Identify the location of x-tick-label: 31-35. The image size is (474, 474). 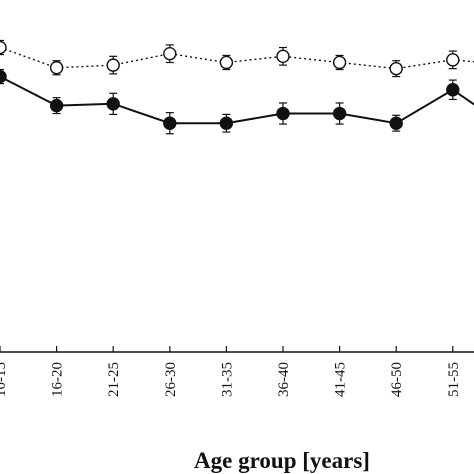
(227, 379).